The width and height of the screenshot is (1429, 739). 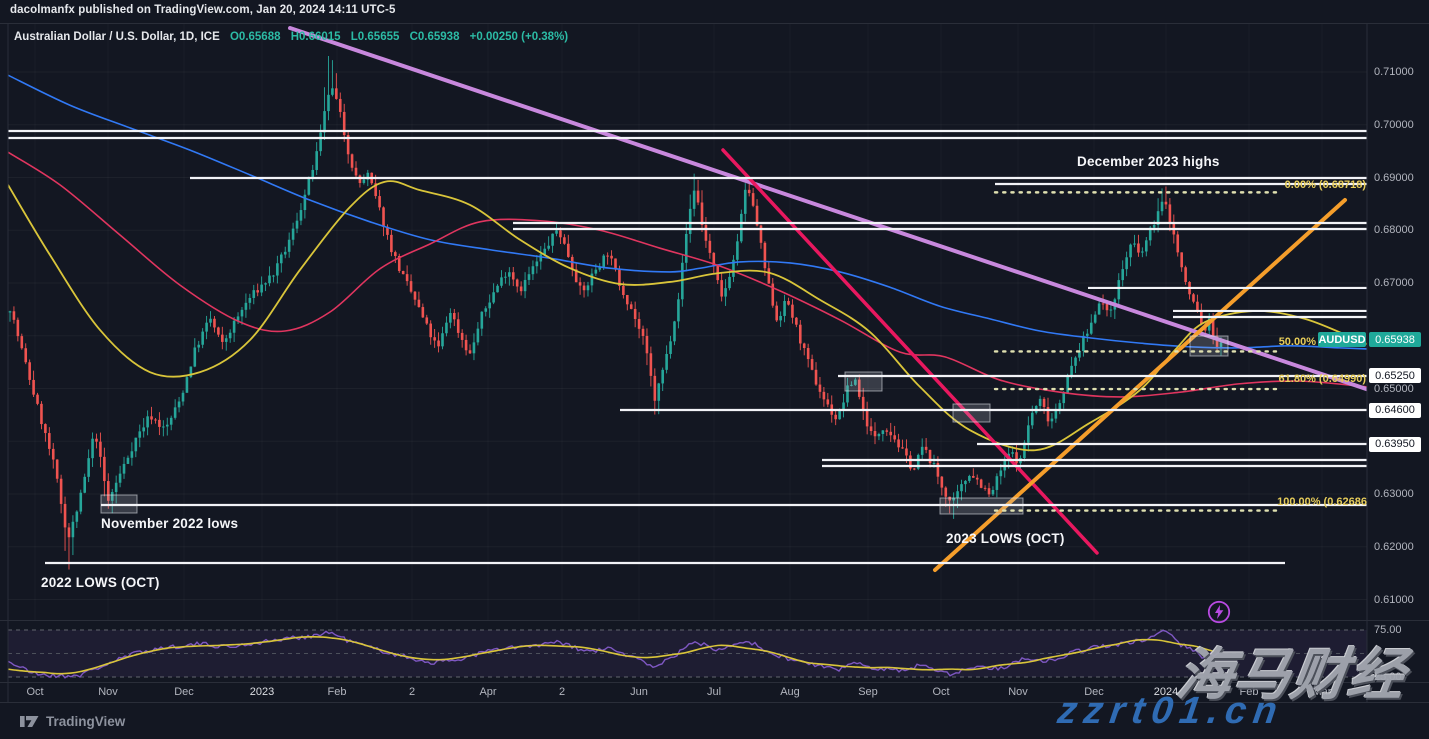 I want to click on price-line-badge: 0.63950, so click(x=1395, y=444).